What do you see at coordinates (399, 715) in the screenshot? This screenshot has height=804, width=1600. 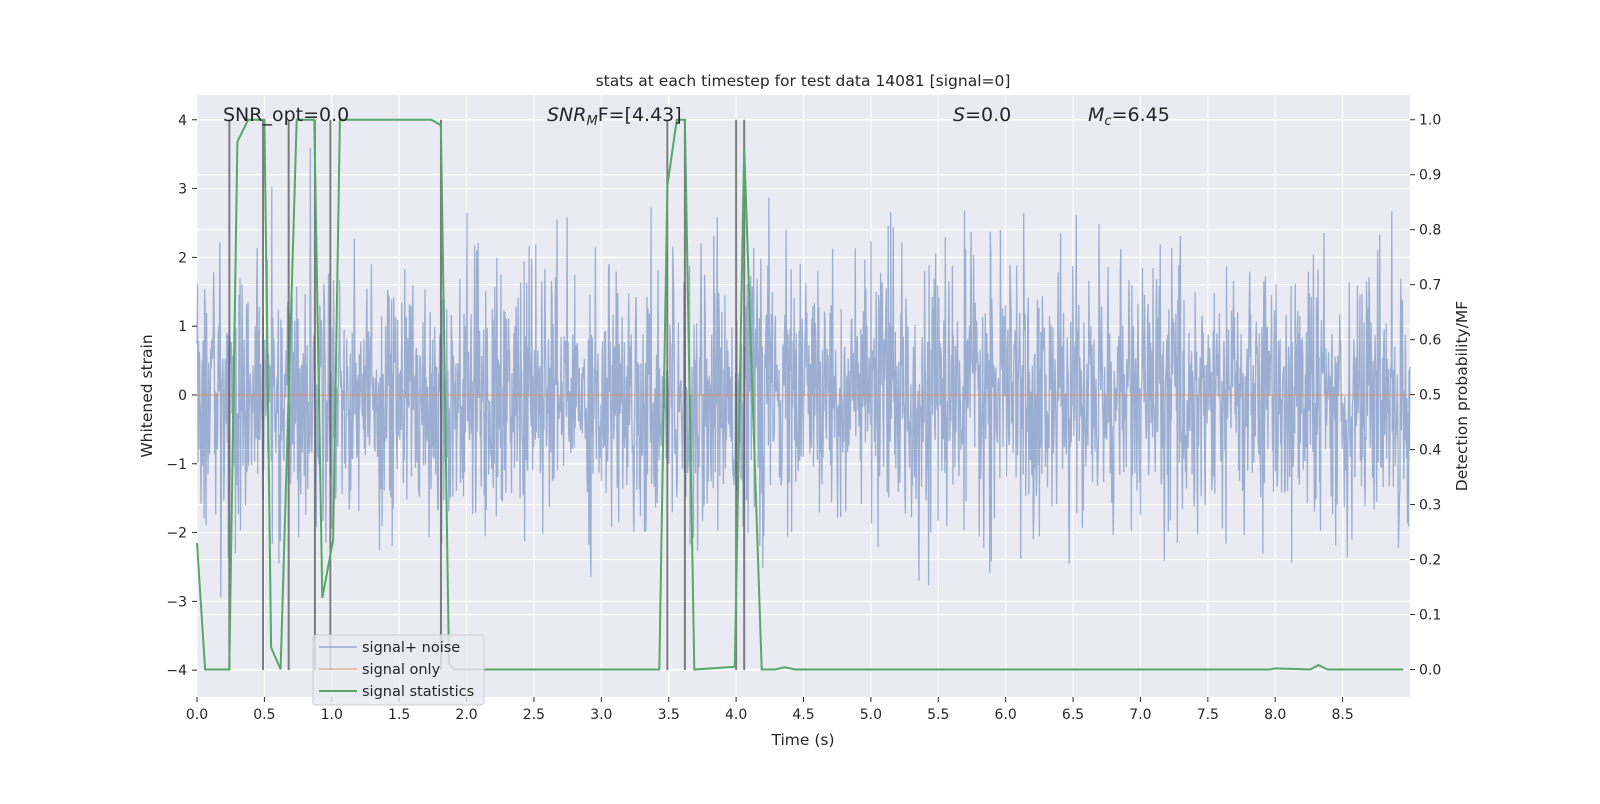 I see `x-tick-label: 1.5` at bounding box center [399, 715].